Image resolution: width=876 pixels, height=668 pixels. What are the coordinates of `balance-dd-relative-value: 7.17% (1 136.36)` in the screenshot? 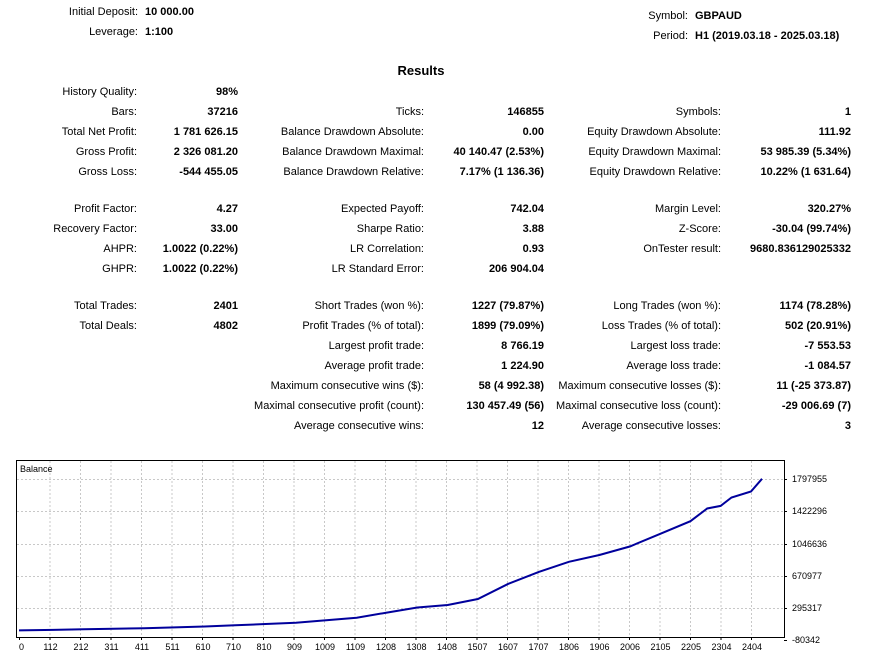 It's located at (501, 172).